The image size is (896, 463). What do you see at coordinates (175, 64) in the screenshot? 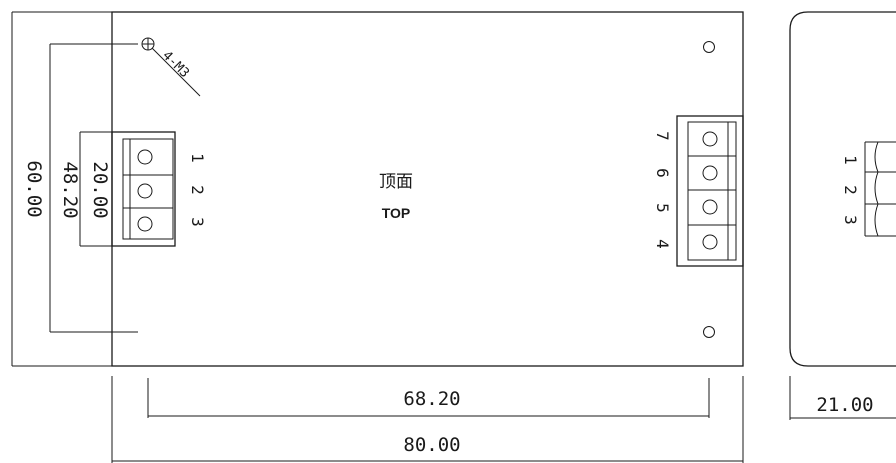
I see `hole-callout: 4-M3` at bounding box center [175, 64].